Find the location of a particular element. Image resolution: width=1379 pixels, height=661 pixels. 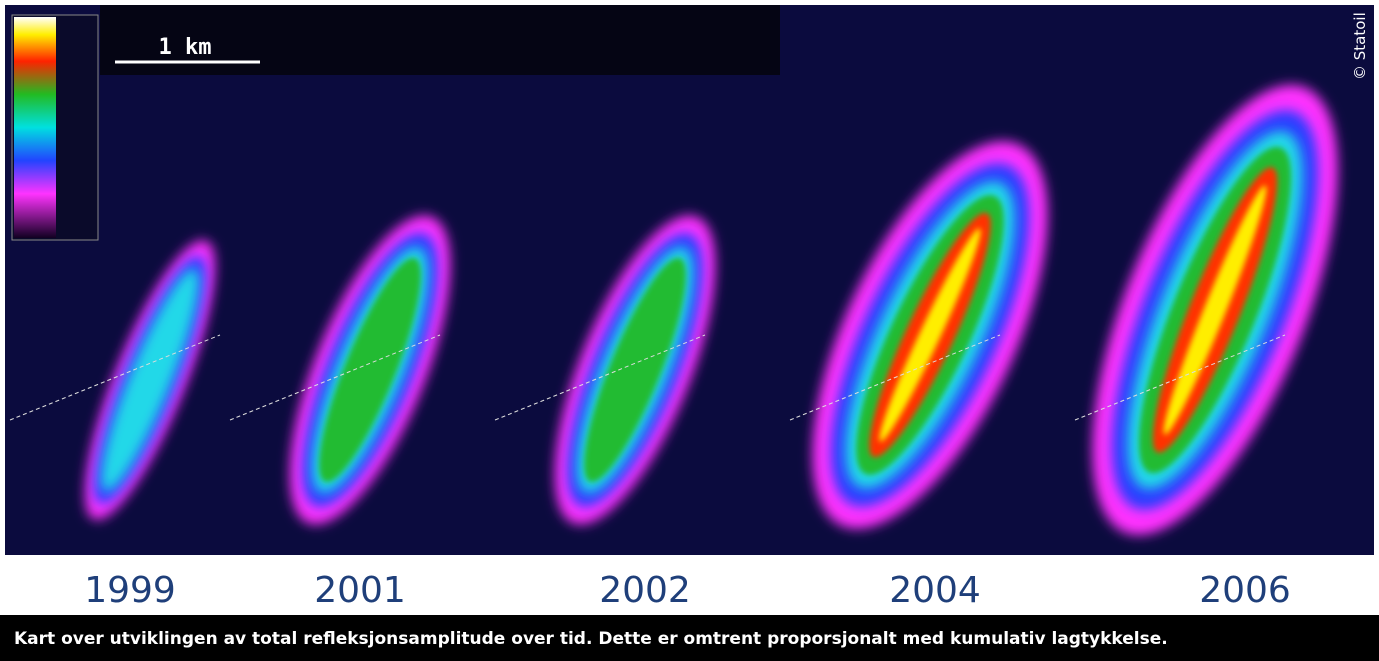

year-label: 2002 is located at coordinates (645, 590).